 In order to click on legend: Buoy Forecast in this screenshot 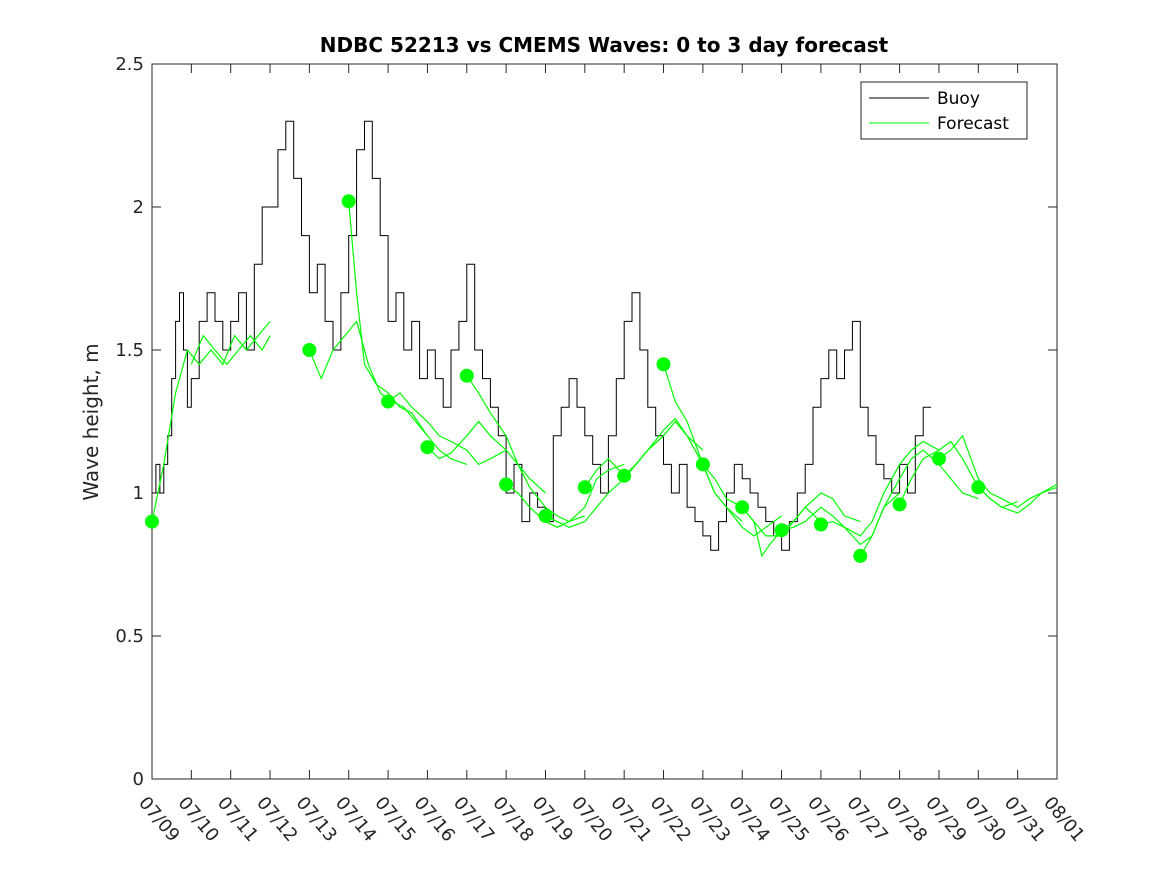, I will do `click(944, 110)`.